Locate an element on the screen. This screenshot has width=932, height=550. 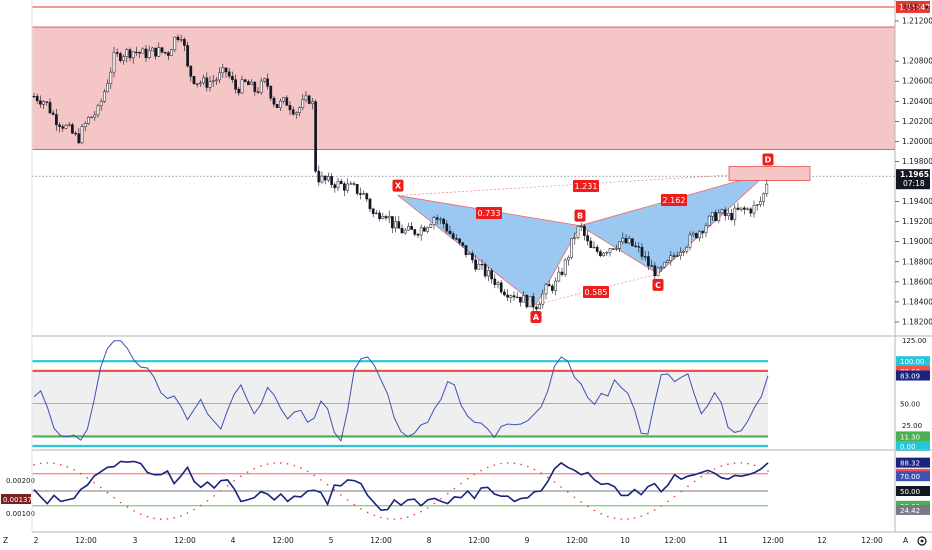
osc1-current-label: 83.09 is located at coordinates (910, 377).